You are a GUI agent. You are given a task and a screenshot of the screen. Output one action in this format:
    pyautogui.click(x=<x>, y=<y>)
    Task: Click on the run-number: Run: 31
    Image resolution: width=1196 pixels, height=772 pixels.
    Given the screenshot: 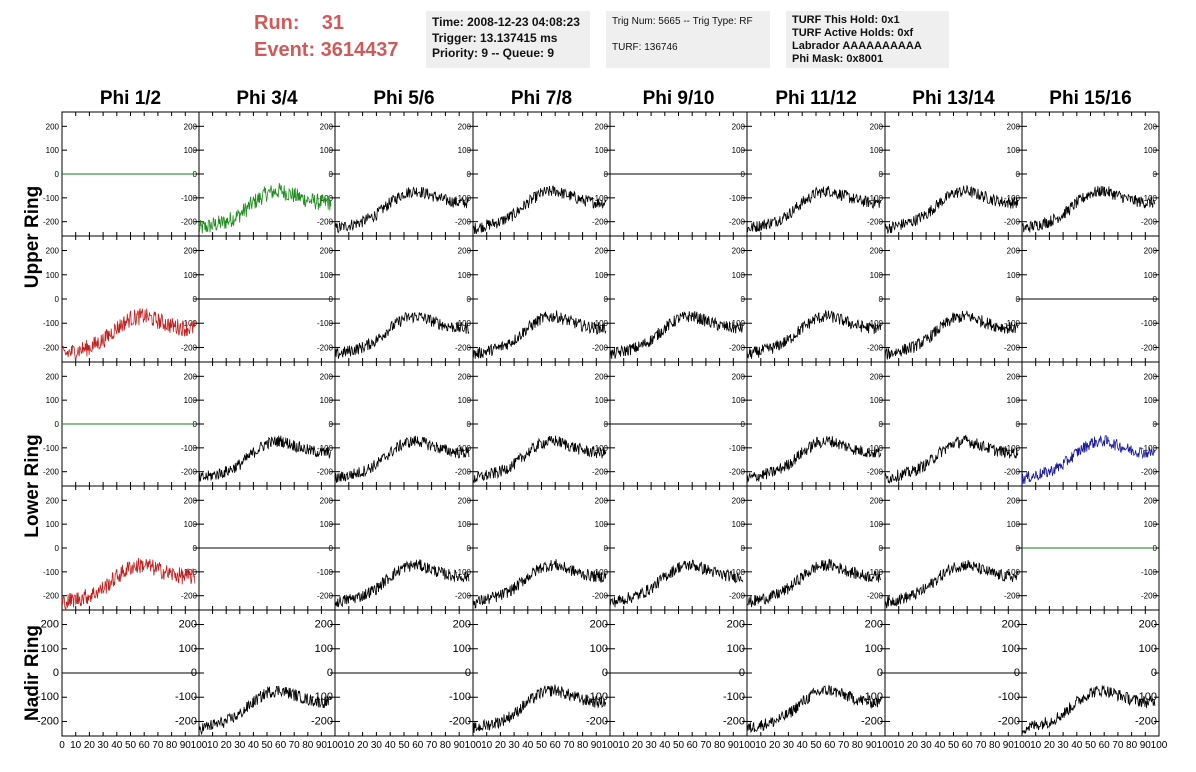 What is the action you would take?
    pyautogui.click(x=299, y=23)
    